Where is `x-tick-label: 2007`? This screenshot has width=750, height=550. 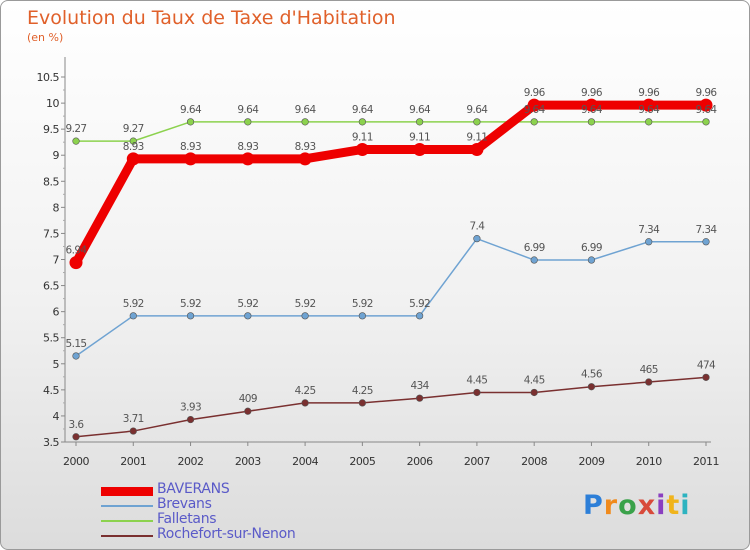
x-tick-label: 2007 is located at coordinates (477, 461).